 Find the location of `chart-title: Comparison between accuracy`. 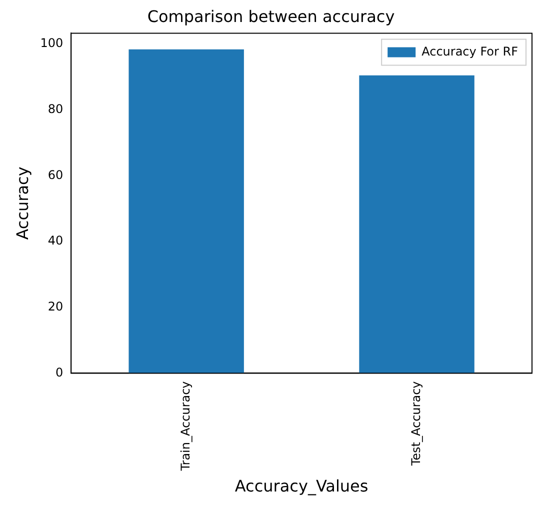

chart-title: Comparison between accuracy is located at coordinates (271, 16).